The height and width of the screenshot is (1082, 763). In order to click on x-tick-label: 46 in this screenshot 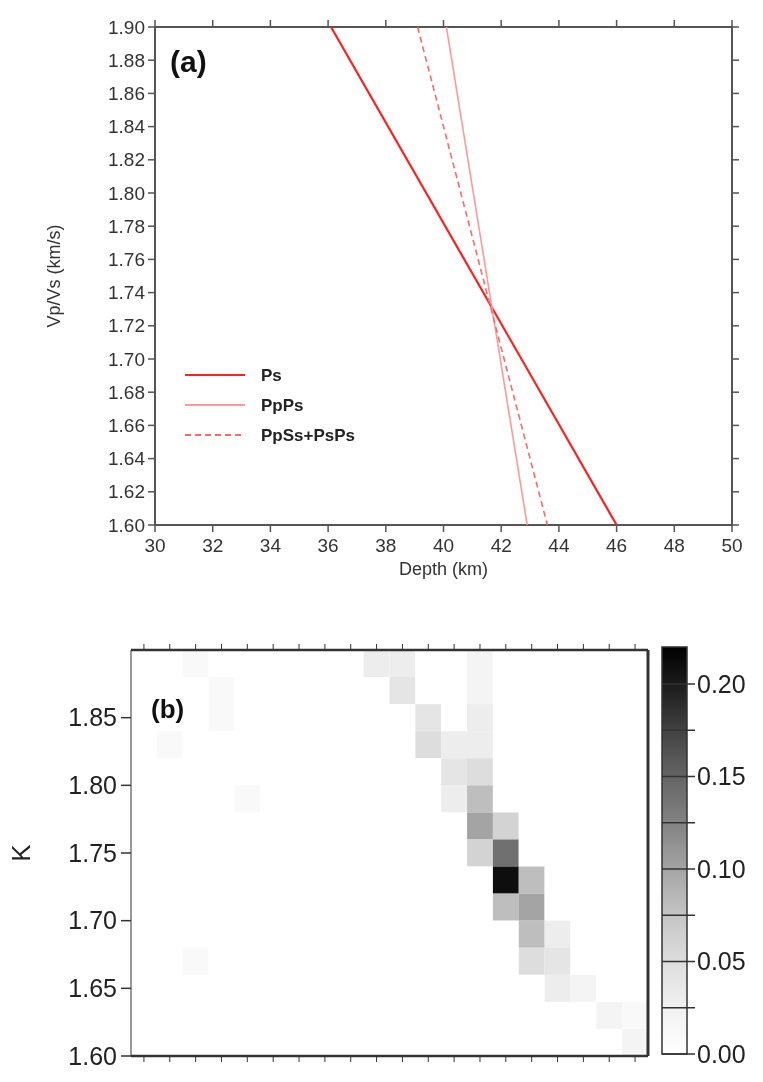, I will do `click(617, 545)`.